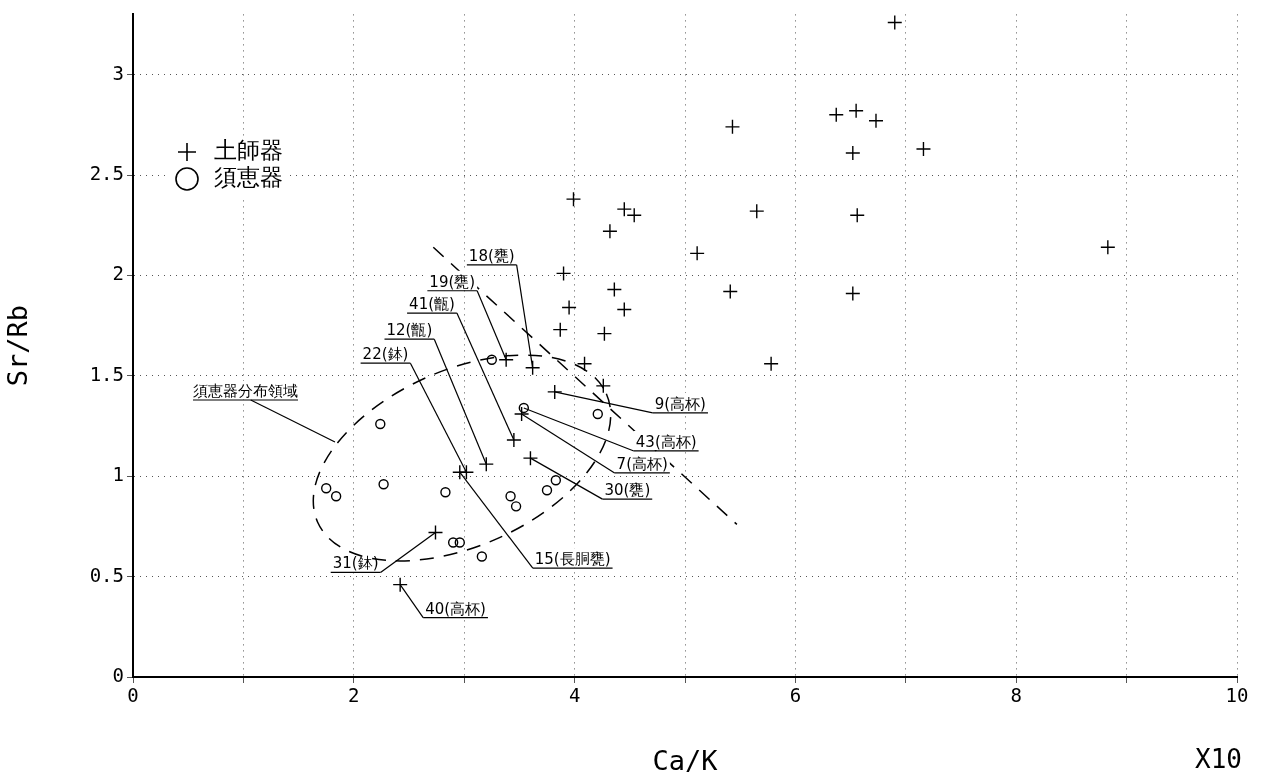 The width and height of the screenshot is (1263, 783). I want to click on y-tick-label: 3, so click(118, 72).